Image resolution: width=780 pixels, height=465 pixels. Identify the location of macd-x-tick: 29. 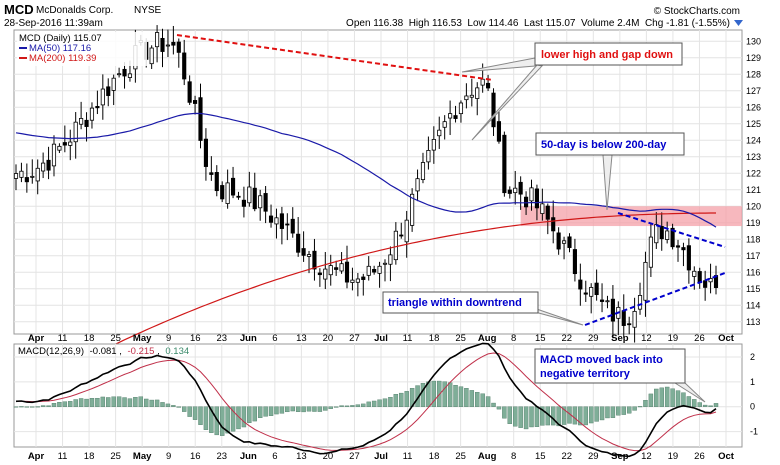
(593, 456).